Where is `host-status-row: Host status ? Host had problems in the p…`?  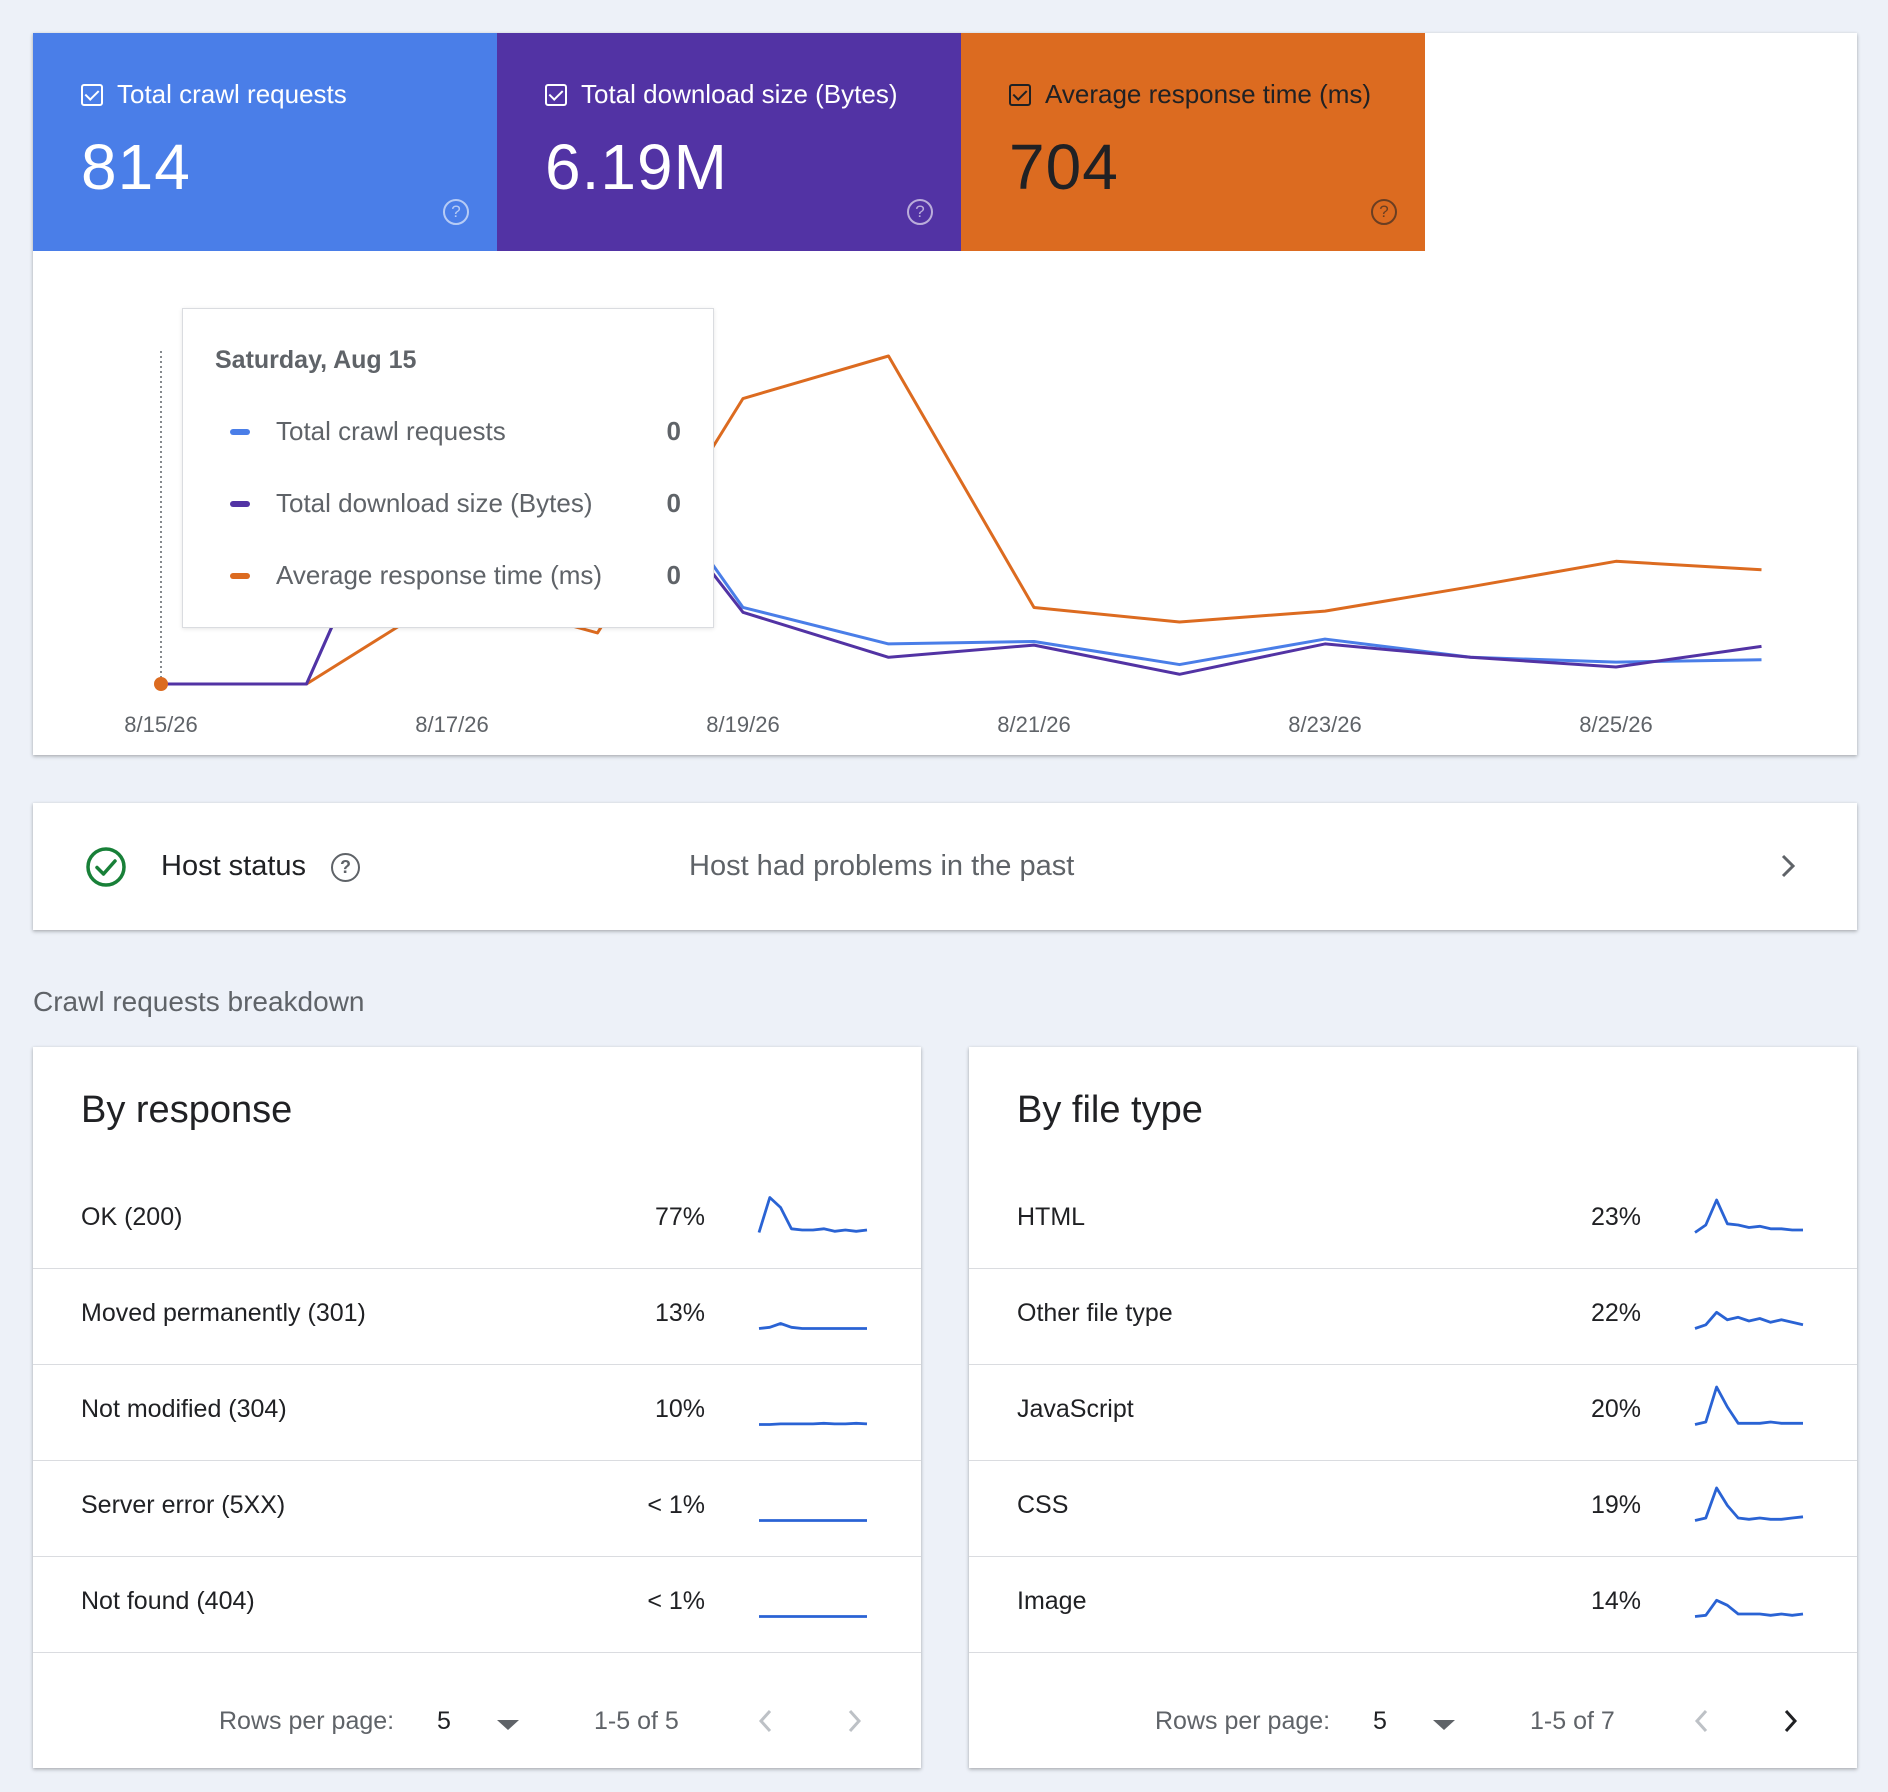
host-status-row: Host status ? Host had problems in the p… is located at coordinates (945, 866).